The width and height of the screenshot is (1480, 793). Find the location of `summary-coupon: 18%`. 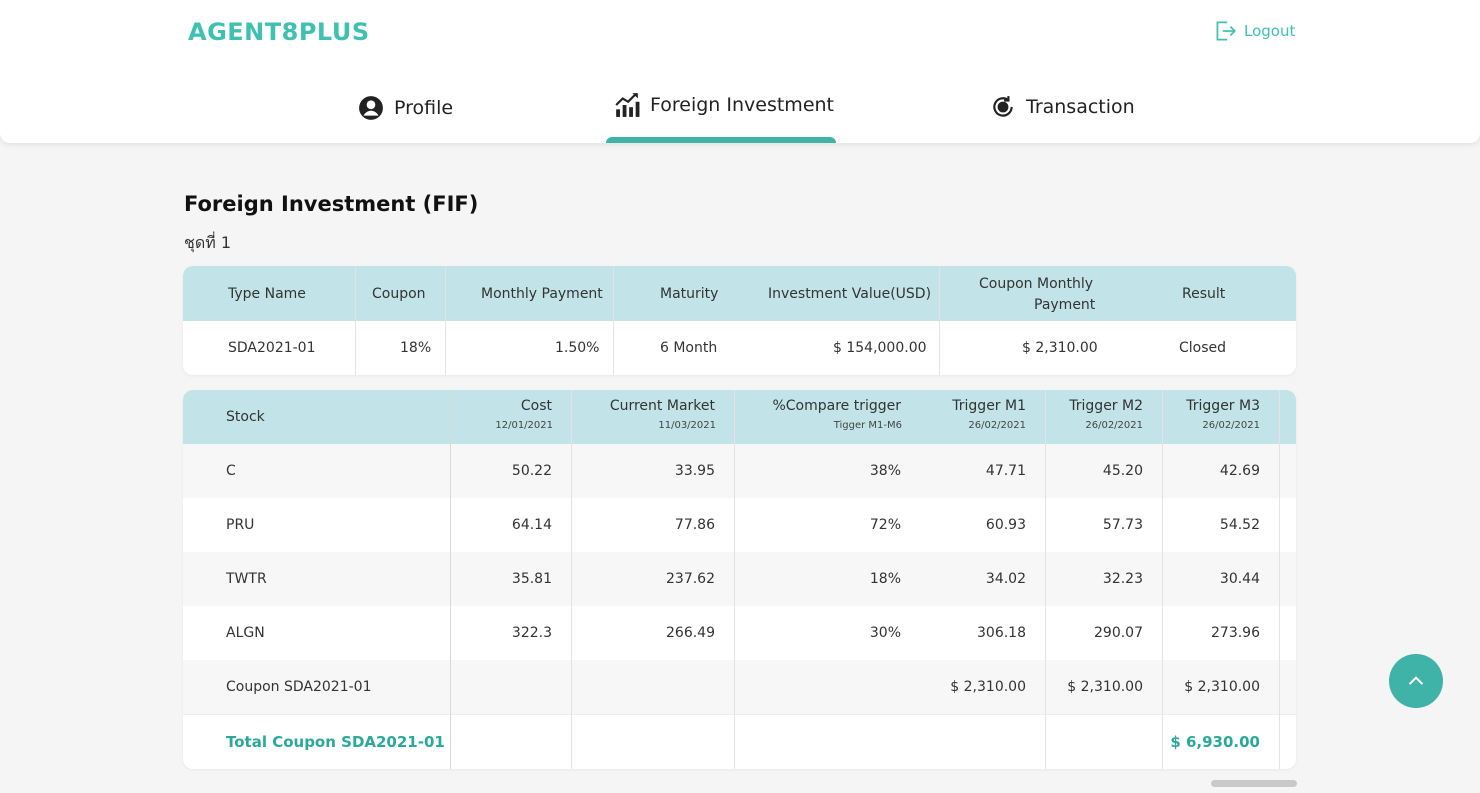

summary-coupon: 18% is located at coordinates (416, 348).